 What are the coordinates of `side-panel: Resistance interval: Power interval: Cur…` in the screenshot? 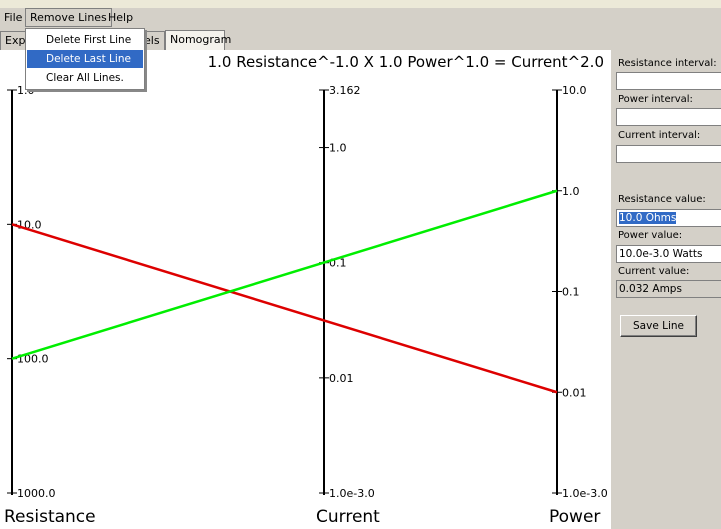 It's located at (666, 289).